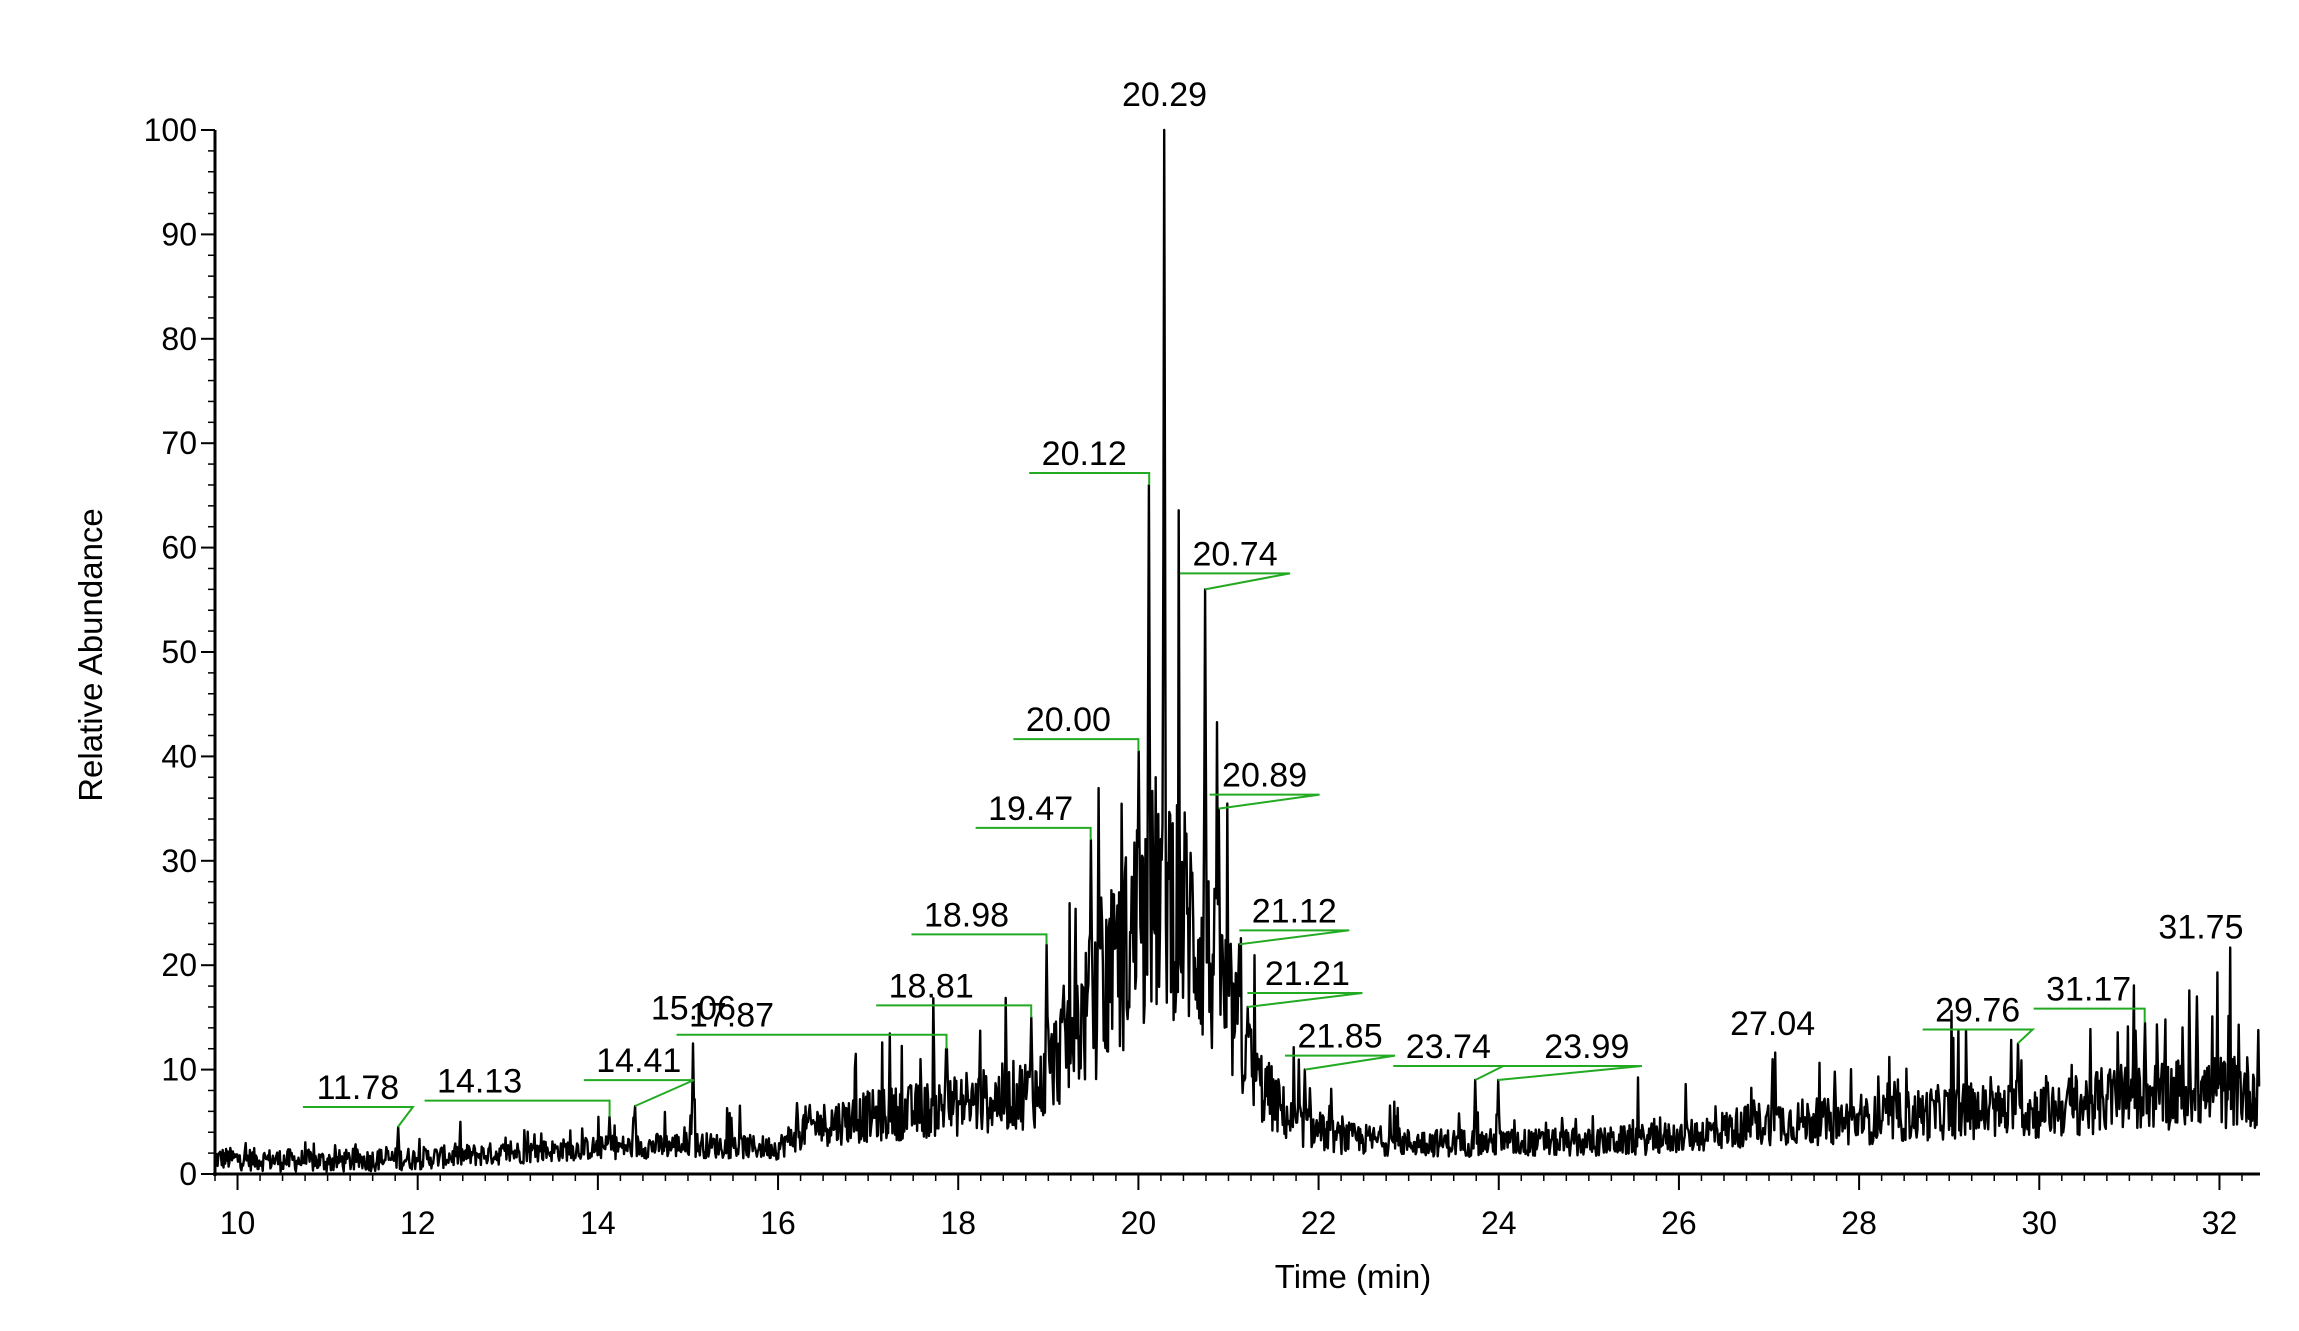 The image size is (2299, 1331). Describe the element at coordinates (1235, 554) in the screenshot. I see `peak-label: 20.74` at that location.